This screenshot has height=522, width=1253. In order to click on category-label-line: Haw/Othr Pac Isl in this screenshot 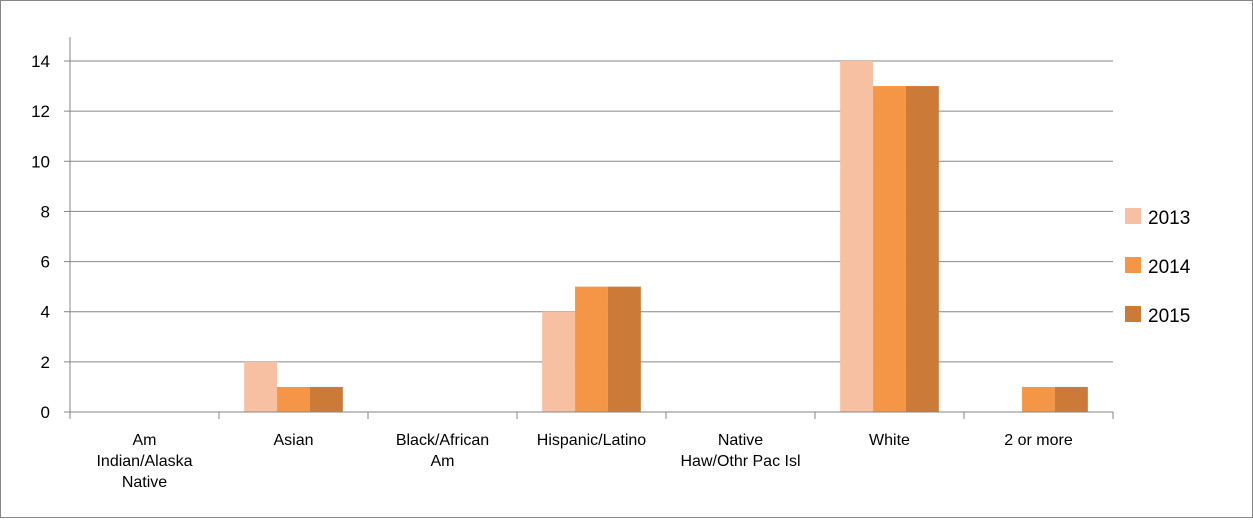, I will do `click(740, 461)`.